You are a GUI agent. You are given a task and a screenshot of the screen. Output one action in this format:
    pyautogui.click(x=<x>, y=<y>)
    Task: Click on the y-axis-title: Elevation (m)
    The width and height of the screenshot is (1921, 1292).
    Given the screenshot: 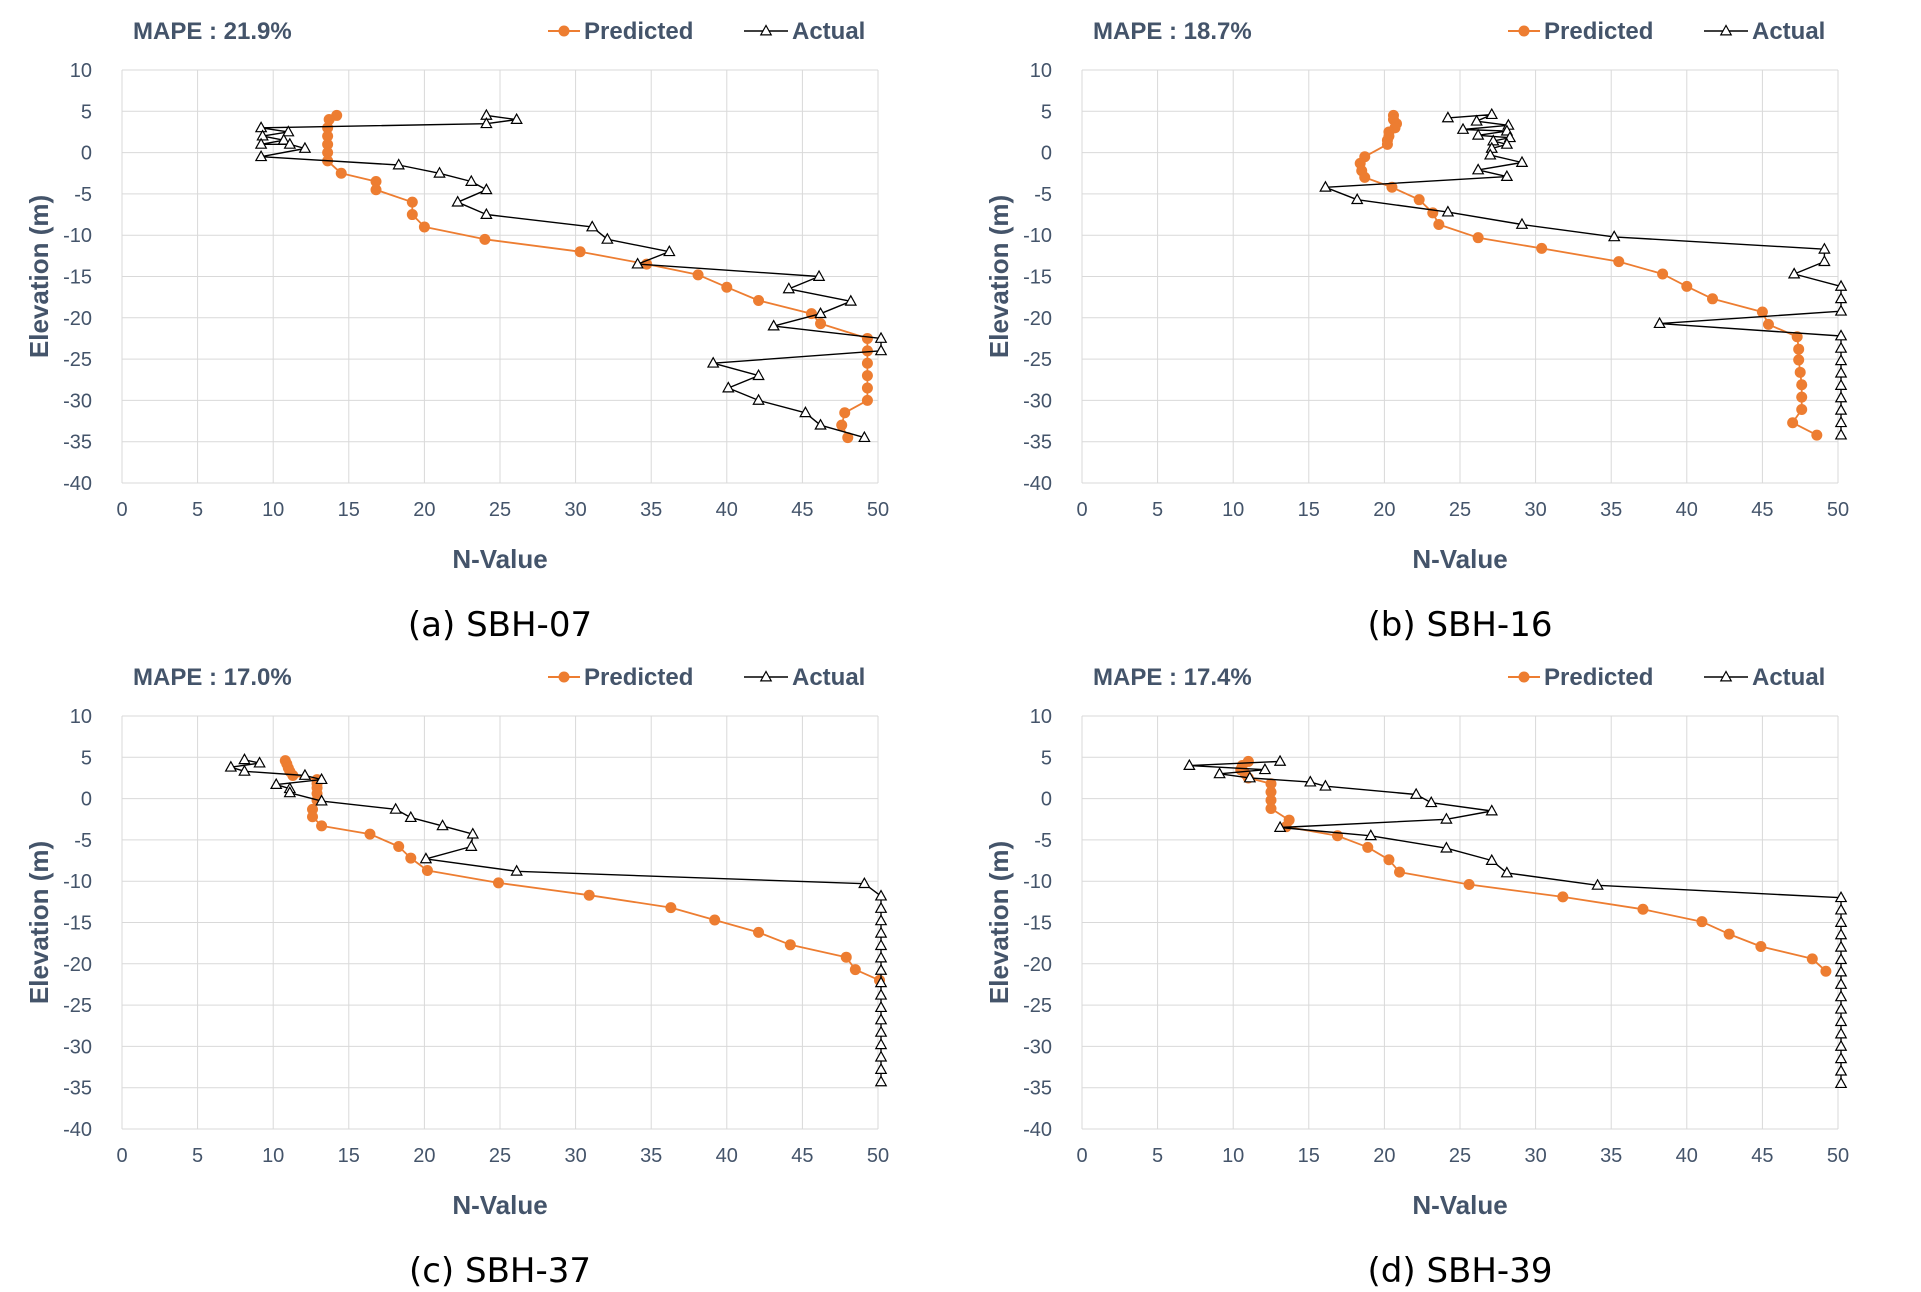 What is the action you would take?
    pyautogui.click(x=999, y=276)
    